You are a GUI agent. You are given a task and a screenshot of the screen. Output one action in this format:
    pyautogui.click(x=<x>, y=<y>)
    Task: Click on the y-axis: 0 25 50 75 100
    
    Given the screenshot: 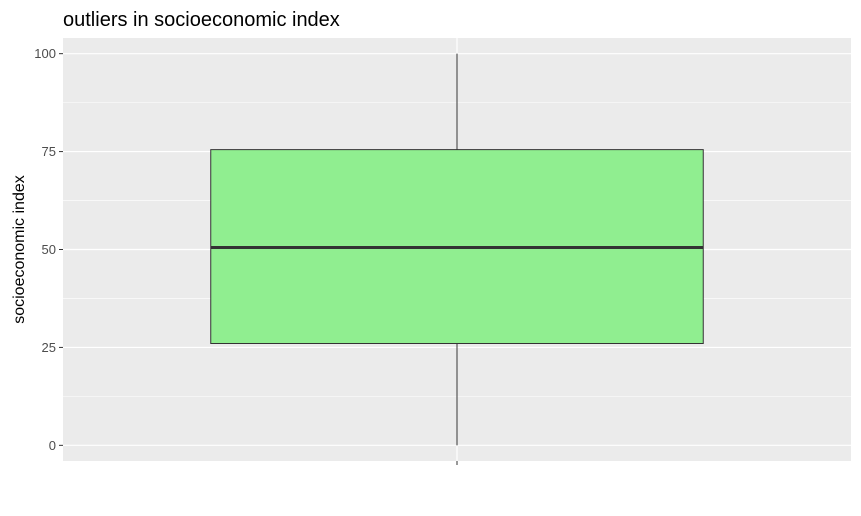 What is the action you would take?
    pyautogui.click(x=48, y=249)
    